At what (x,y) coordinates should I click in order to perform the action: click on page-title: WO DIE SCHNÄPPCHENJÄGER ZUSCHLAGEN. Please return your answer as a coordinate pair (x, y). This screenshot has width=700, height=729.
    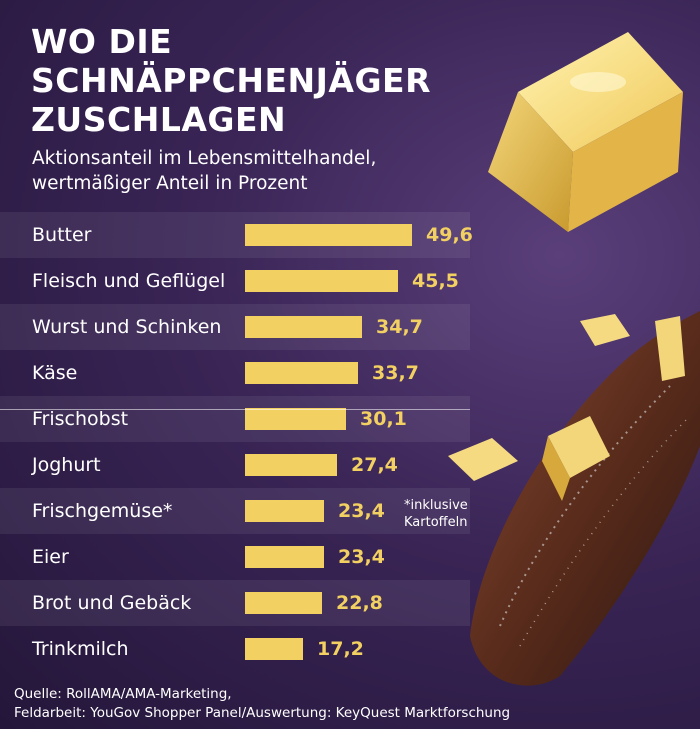
    Looking at the image, I should click on (231, 80).